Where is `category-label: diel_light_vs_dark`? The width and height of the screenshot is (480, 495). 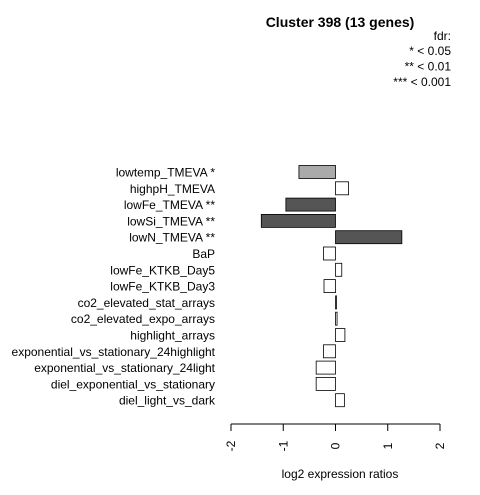 category-label: diel_light_vs_dark is located at coordinates (167, 401).